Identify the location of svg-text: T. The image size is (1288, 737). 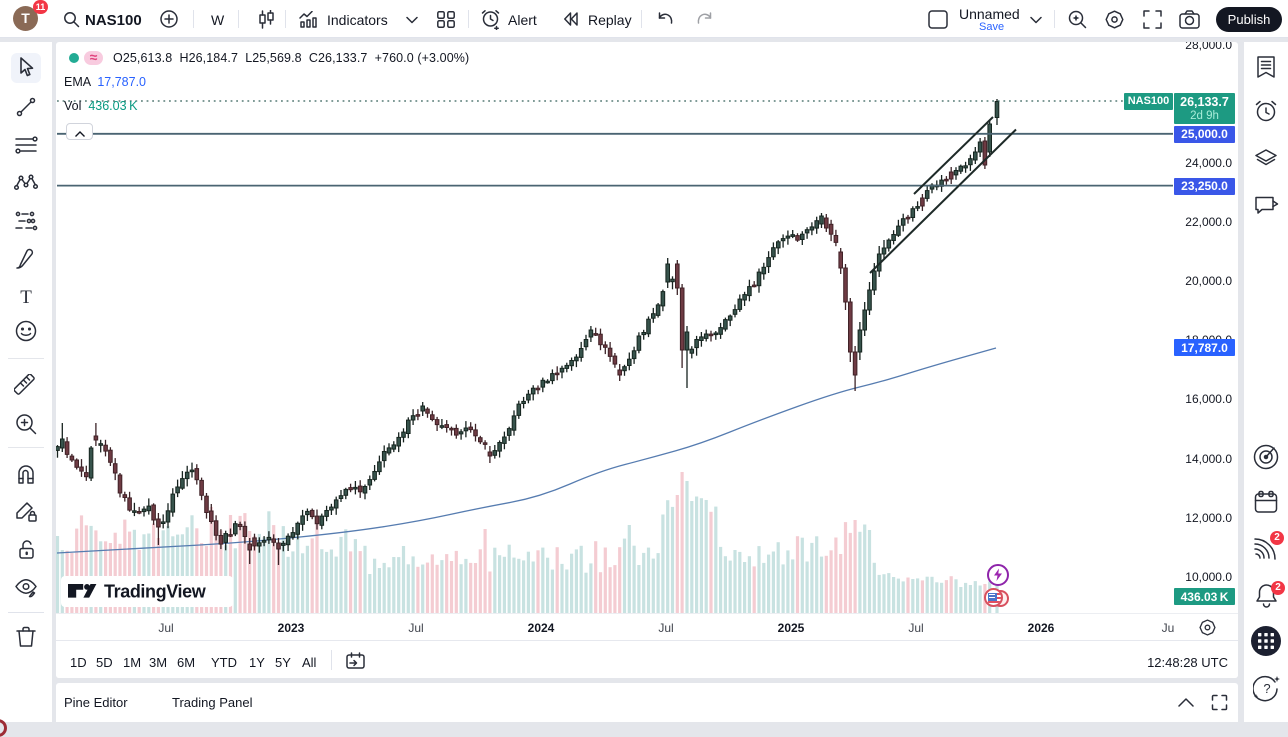
(26, 297).